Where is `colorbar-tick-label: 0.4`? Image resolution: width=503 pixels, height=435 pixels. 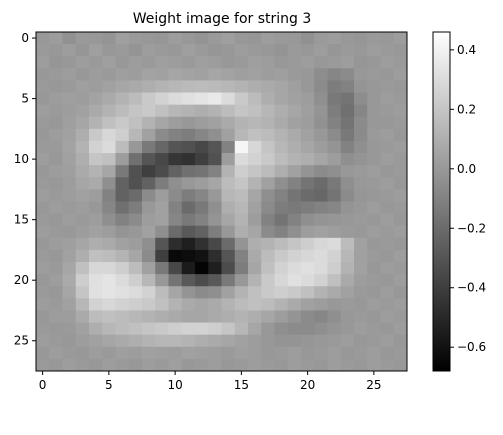 colorbar-tick-label: 0.4 is located at coordinates (466, 50).